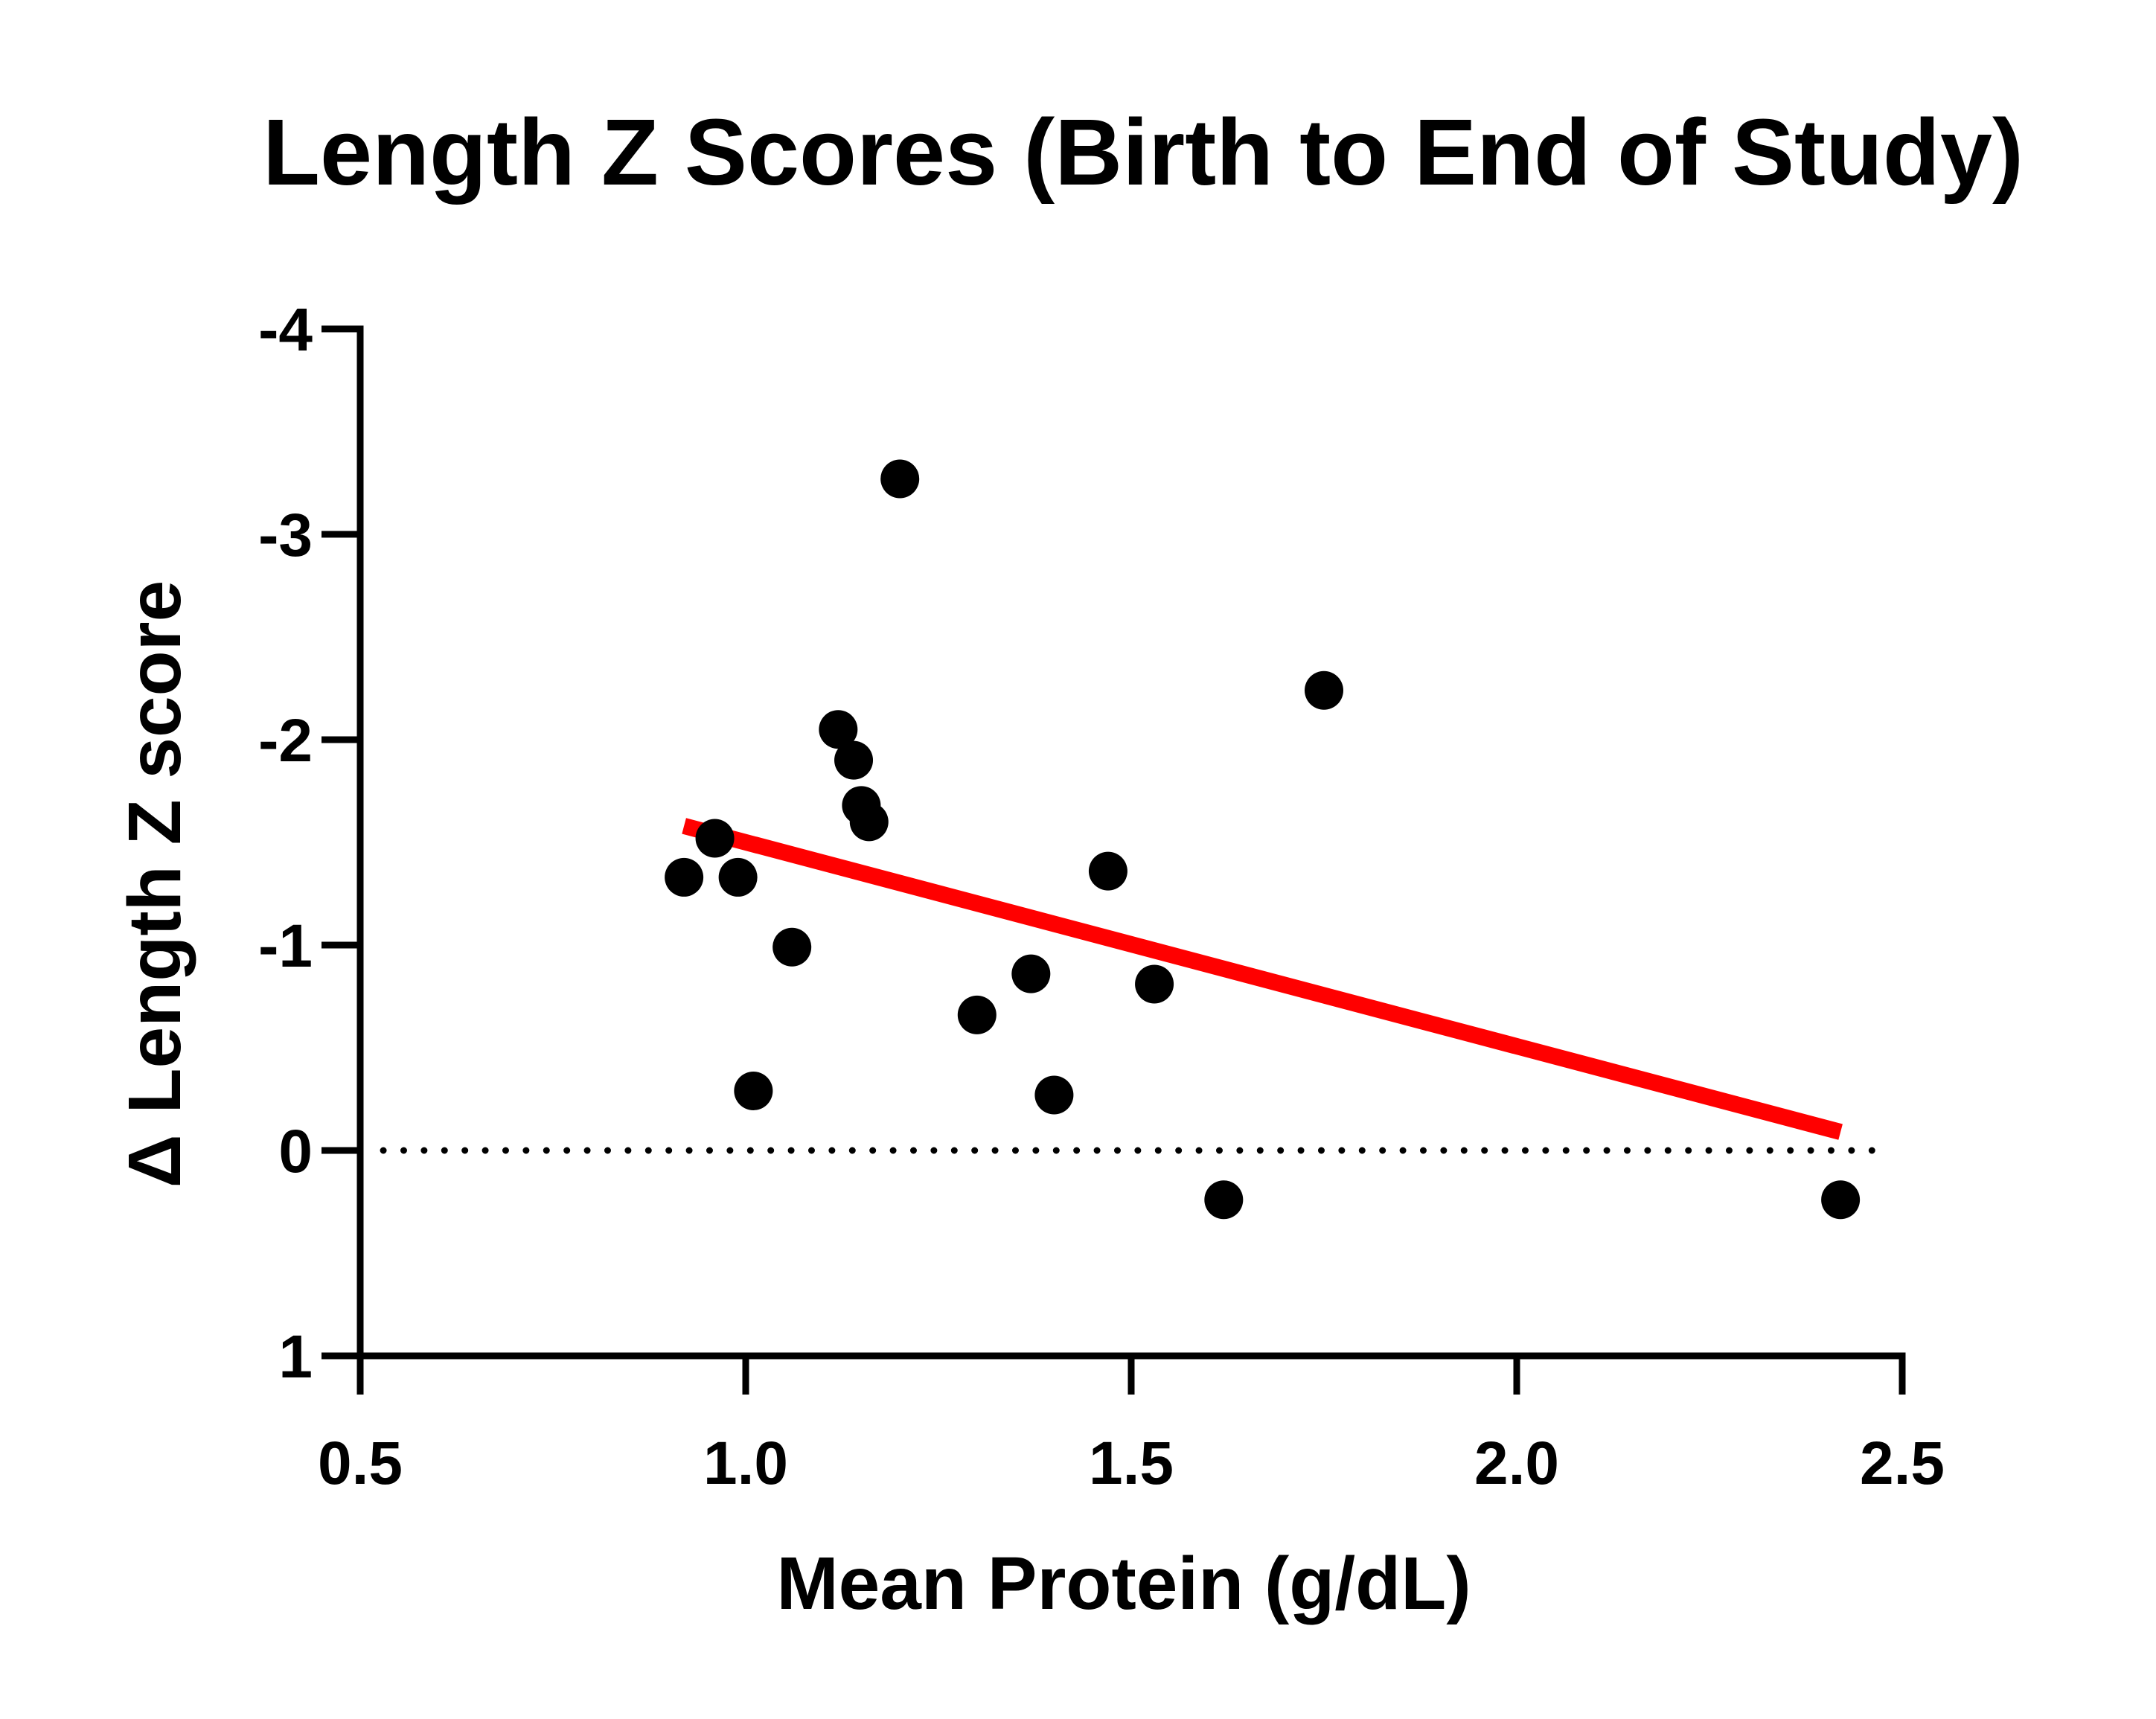 The image size is (2156, 1719). I want to click on x-tick-label-1.0: 1.0, so click(745, 1463).